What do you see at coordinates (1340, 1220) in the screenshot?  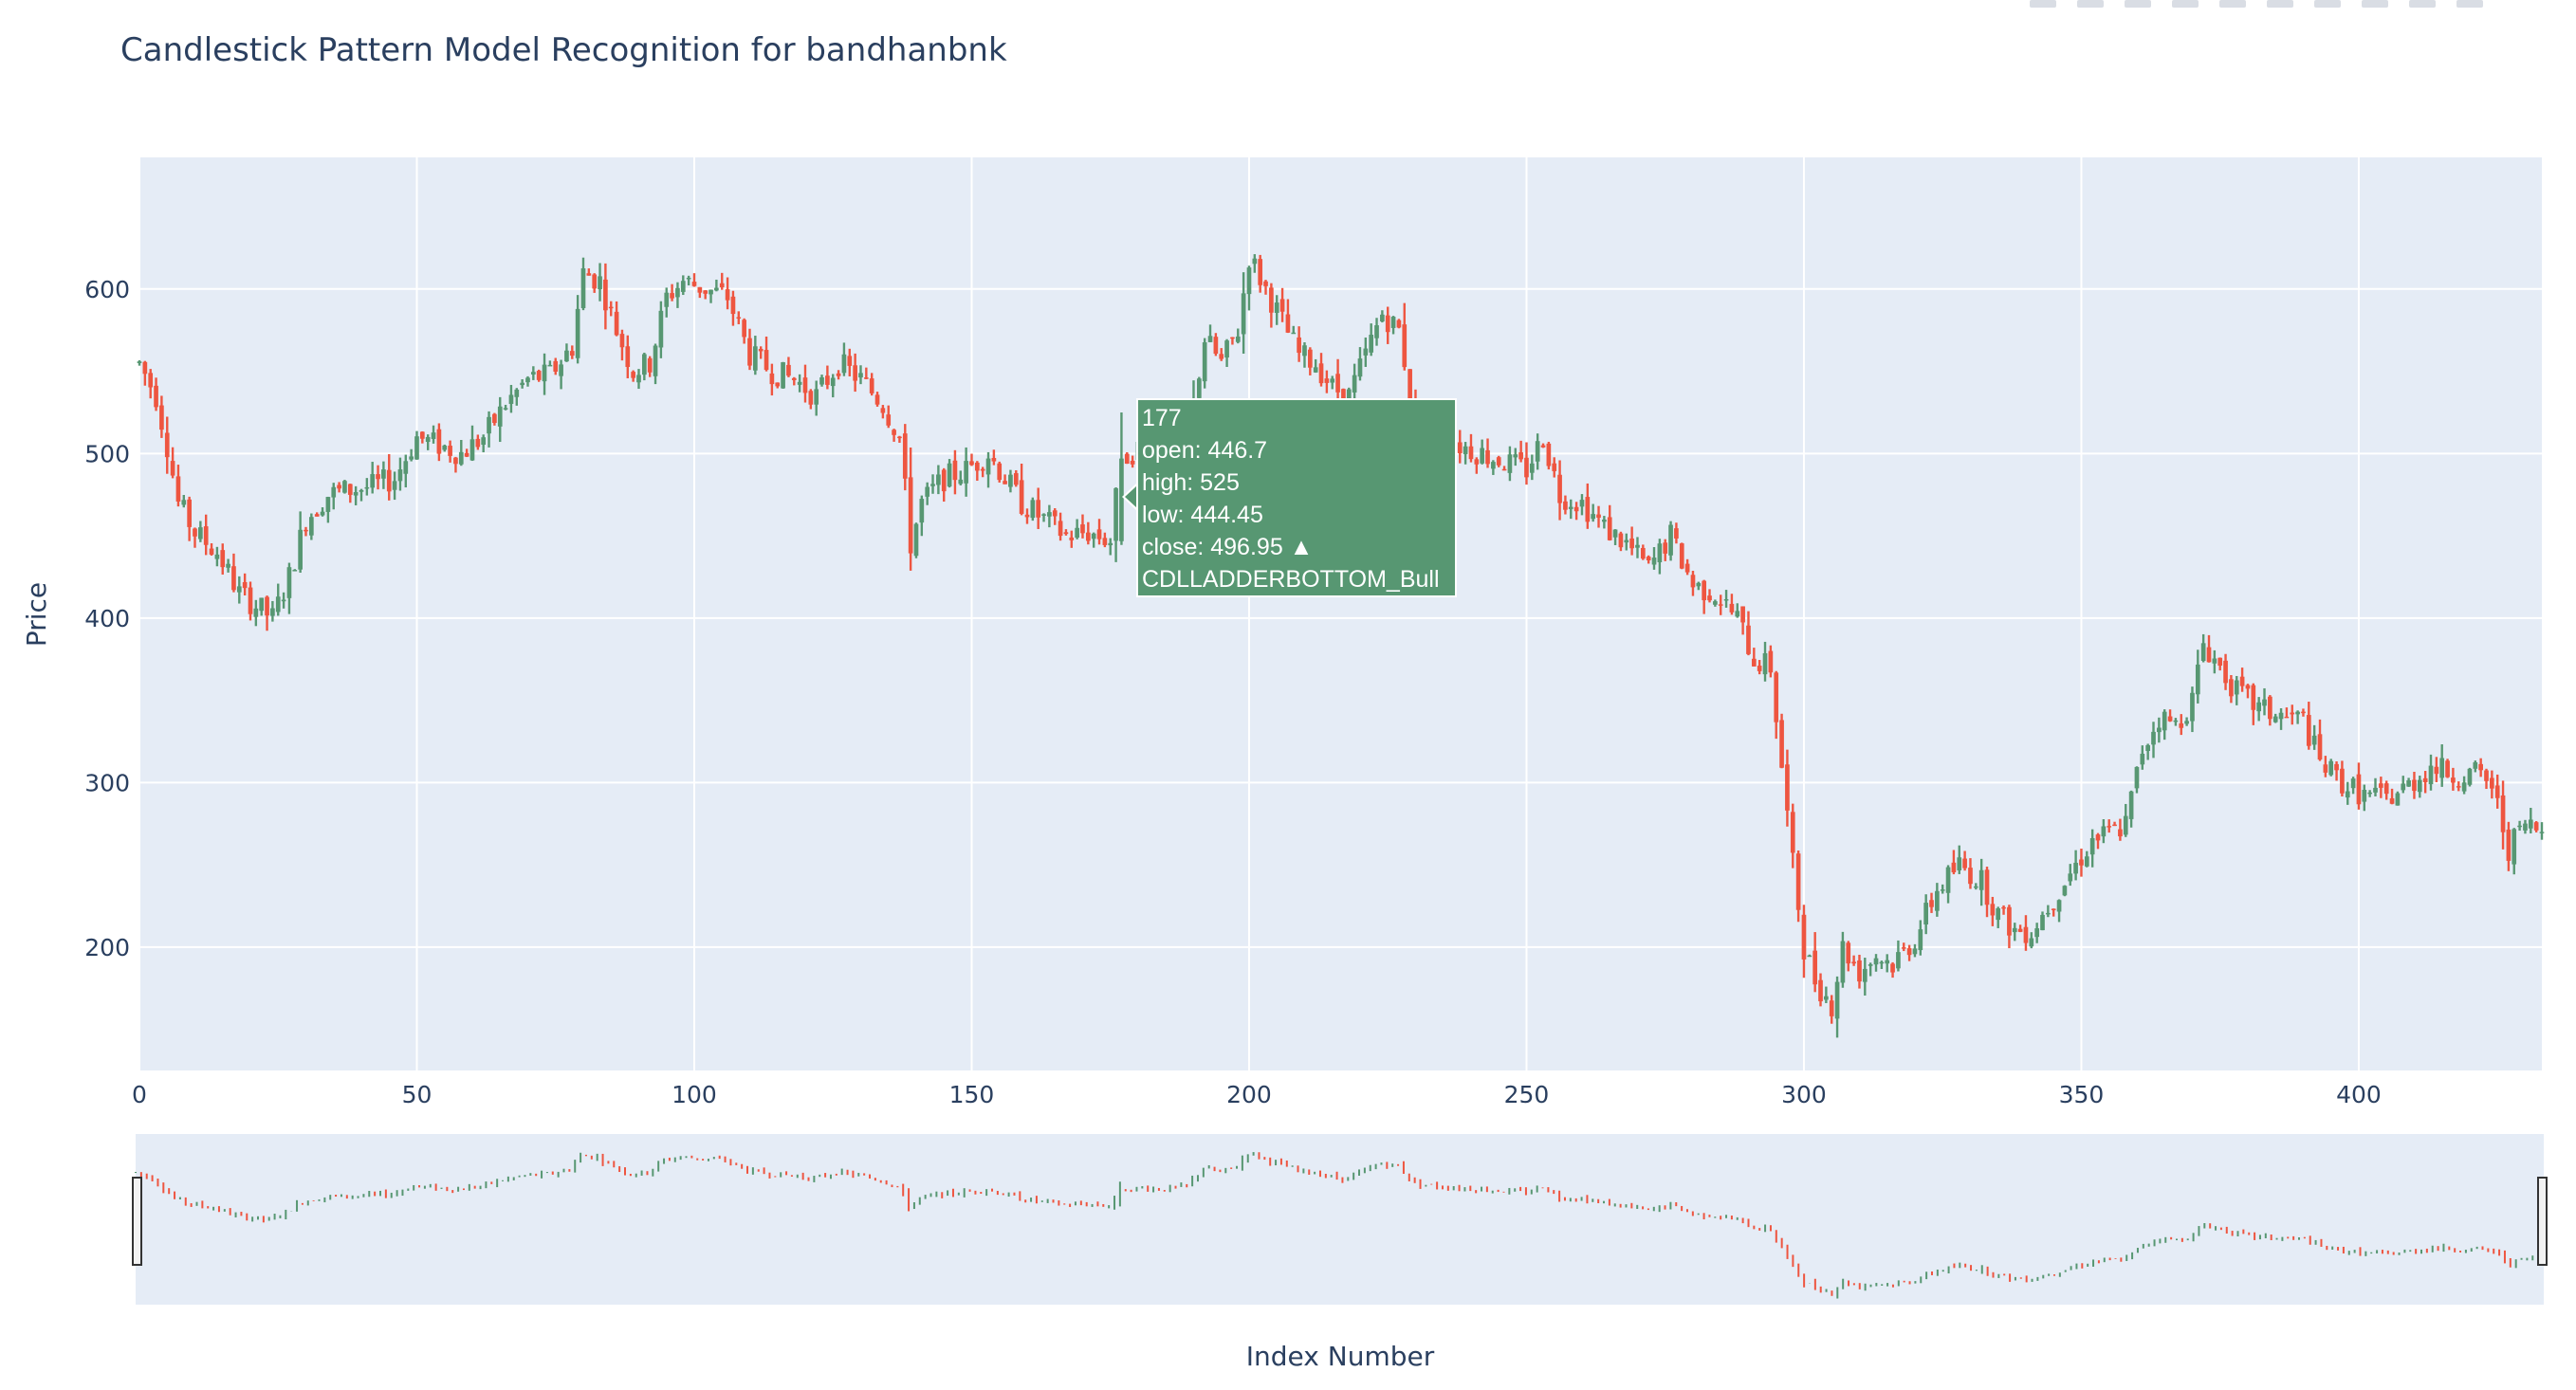 I see `range-slider` at bounding box center [1340, 1220].